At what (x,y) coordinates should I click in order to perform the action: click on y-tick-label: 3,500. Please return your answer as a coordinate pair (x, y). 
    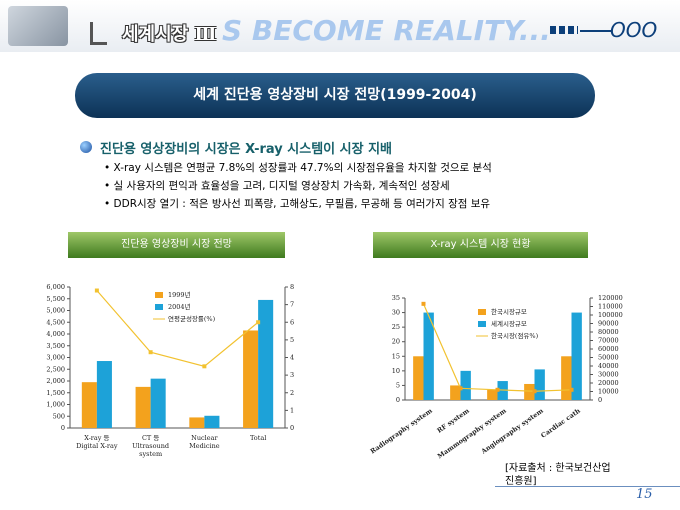
    Looking at the image, I should click on (55, 346).